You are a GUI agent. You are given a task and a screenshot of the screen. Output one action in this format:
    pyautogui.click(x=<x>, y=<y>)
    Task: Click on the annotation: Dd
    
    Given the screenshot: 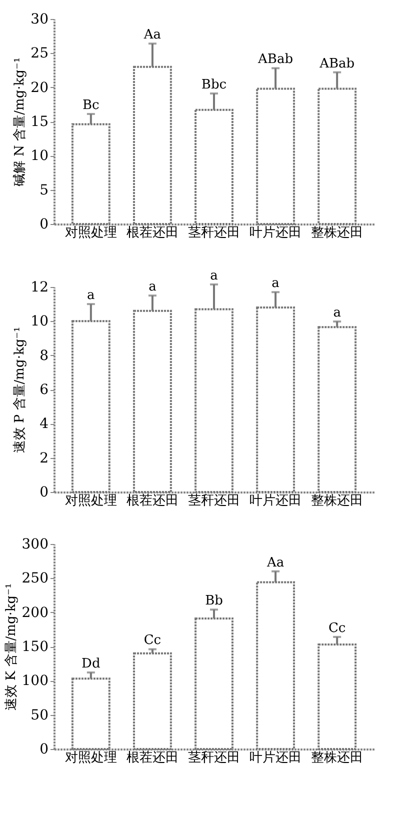 What is the action you would take?
    pyautogui.click(x=91, y=664)
    